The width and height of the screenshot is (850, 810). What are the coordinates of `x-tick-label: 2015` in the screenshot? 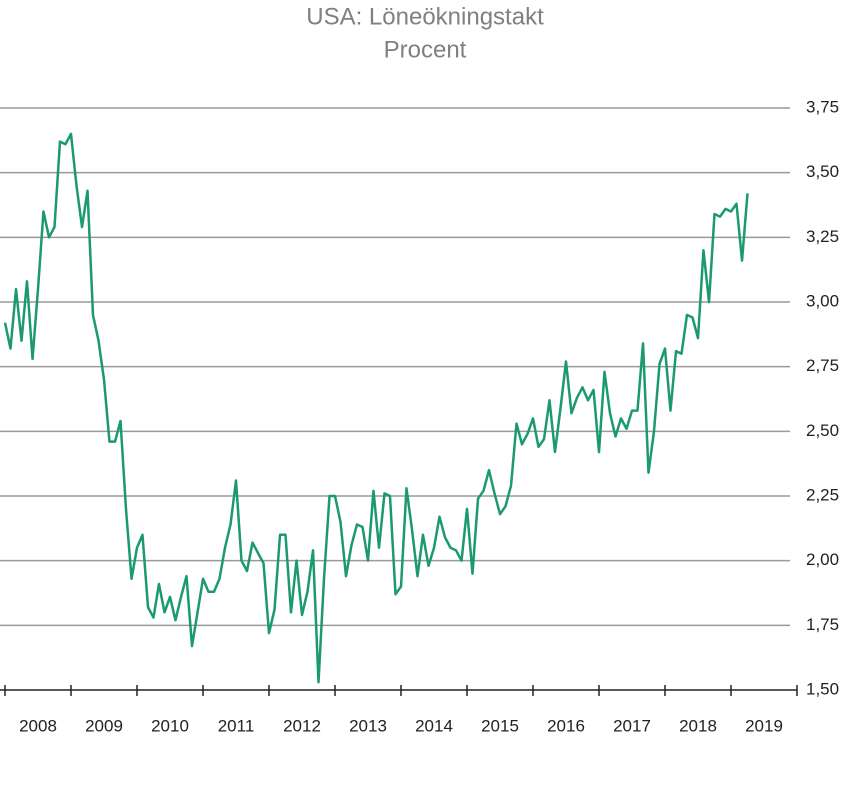 It's located at (500, 725).